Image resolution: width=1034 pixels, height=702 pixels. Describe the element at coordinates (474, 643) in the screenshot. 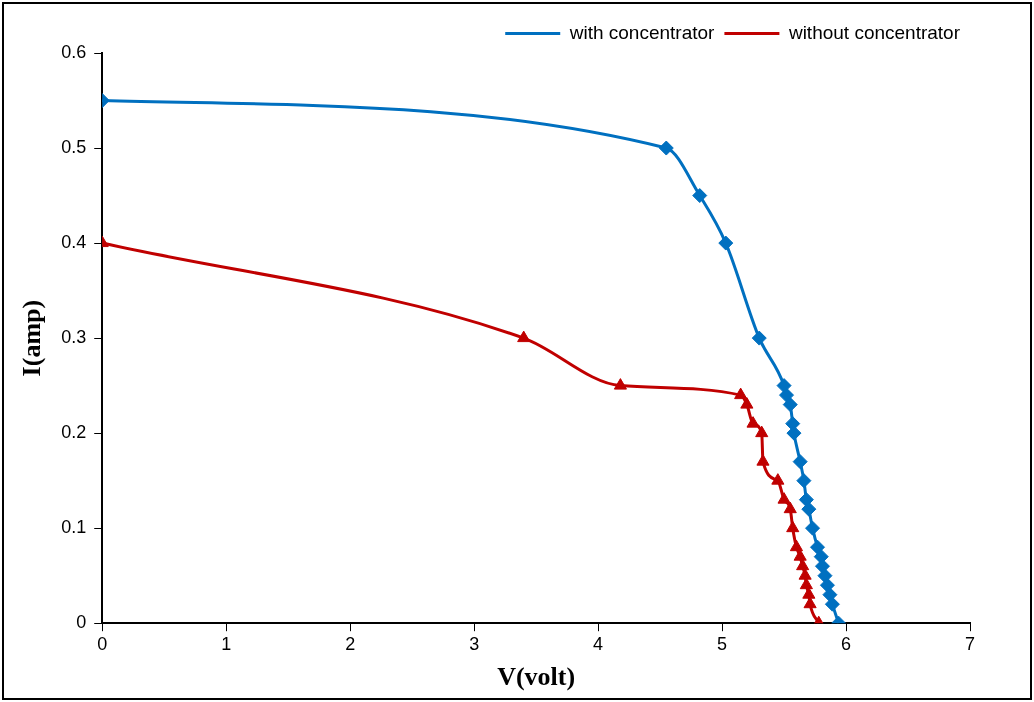

I see `x-tick-label: 3` at that location.